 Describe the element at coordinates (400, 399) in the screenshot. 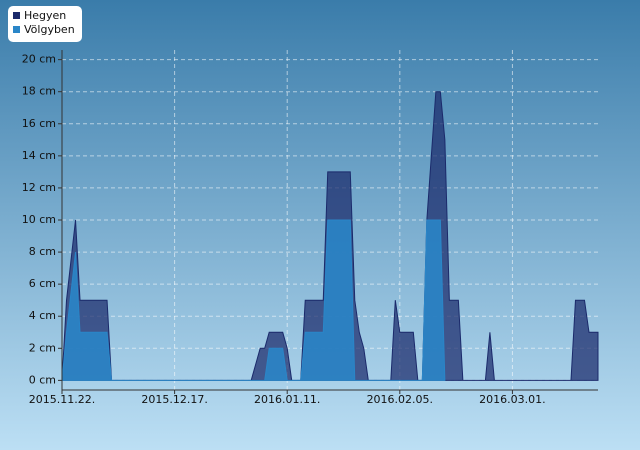

I see `x-tick-label: 2016.02.05.` at that location.